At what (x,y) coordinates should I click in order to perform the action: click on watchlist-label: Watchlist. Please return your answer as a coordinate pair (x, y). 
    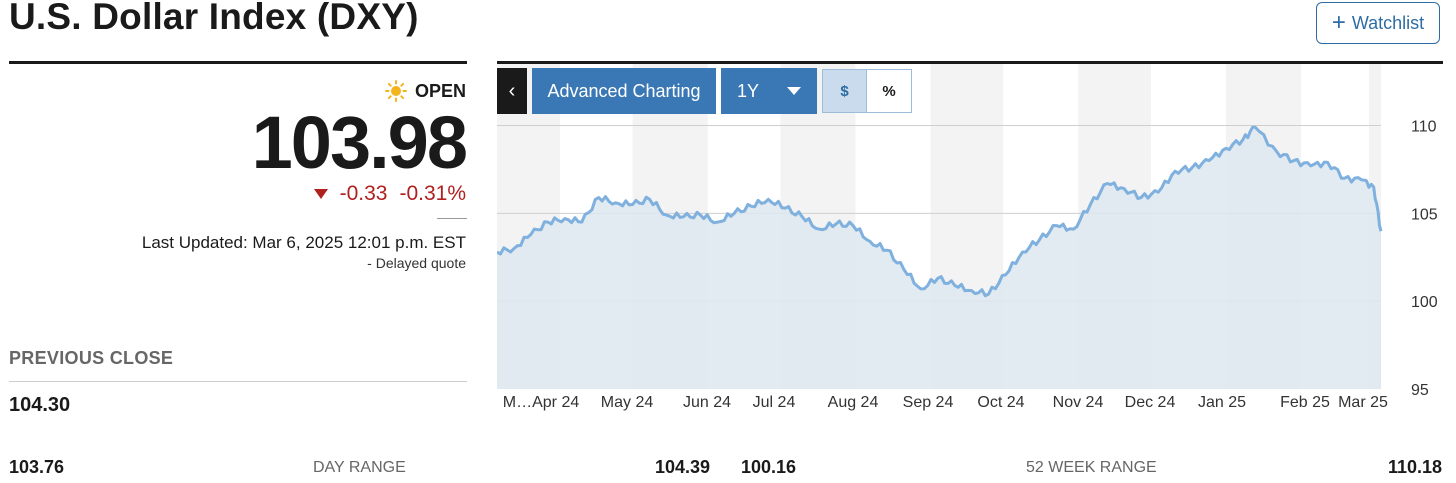
    Looking at the image, I should click on (1388, 22).